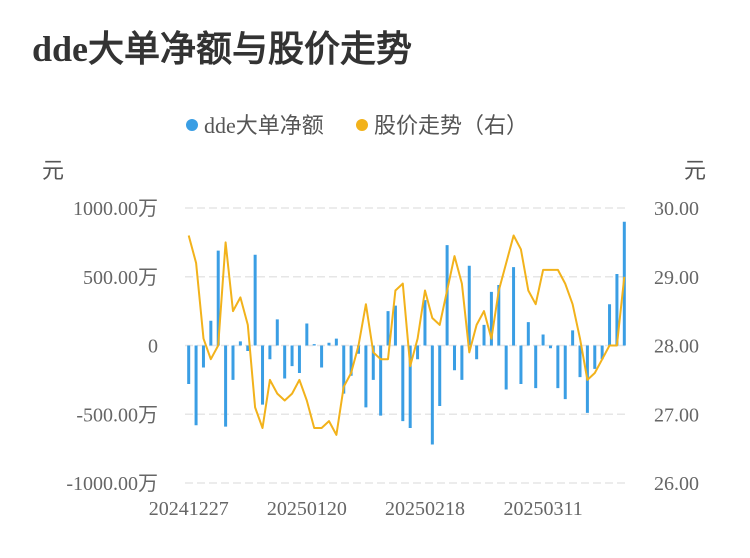  Describe the element at coordinates (362, 125) in the screenshot. I see `legend-price-marker` at that location.